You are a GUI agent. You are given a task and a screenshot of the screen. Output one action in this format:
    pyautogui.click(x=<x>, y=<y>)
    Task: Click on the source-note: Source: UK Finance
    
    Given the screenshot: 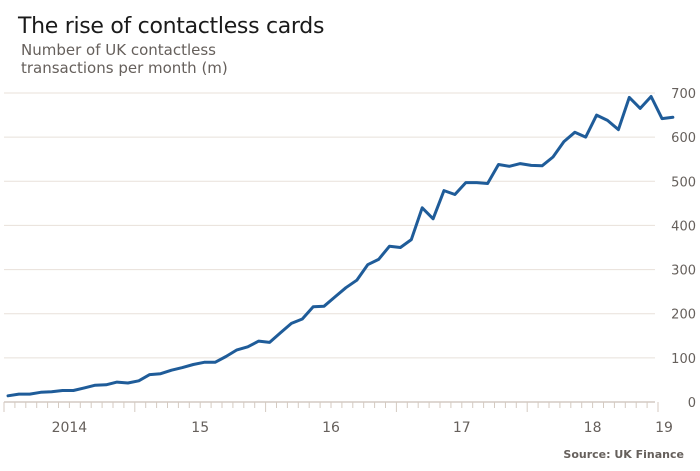 What is the action you would take?
    pyautogui.click(x=623, y=454)
    